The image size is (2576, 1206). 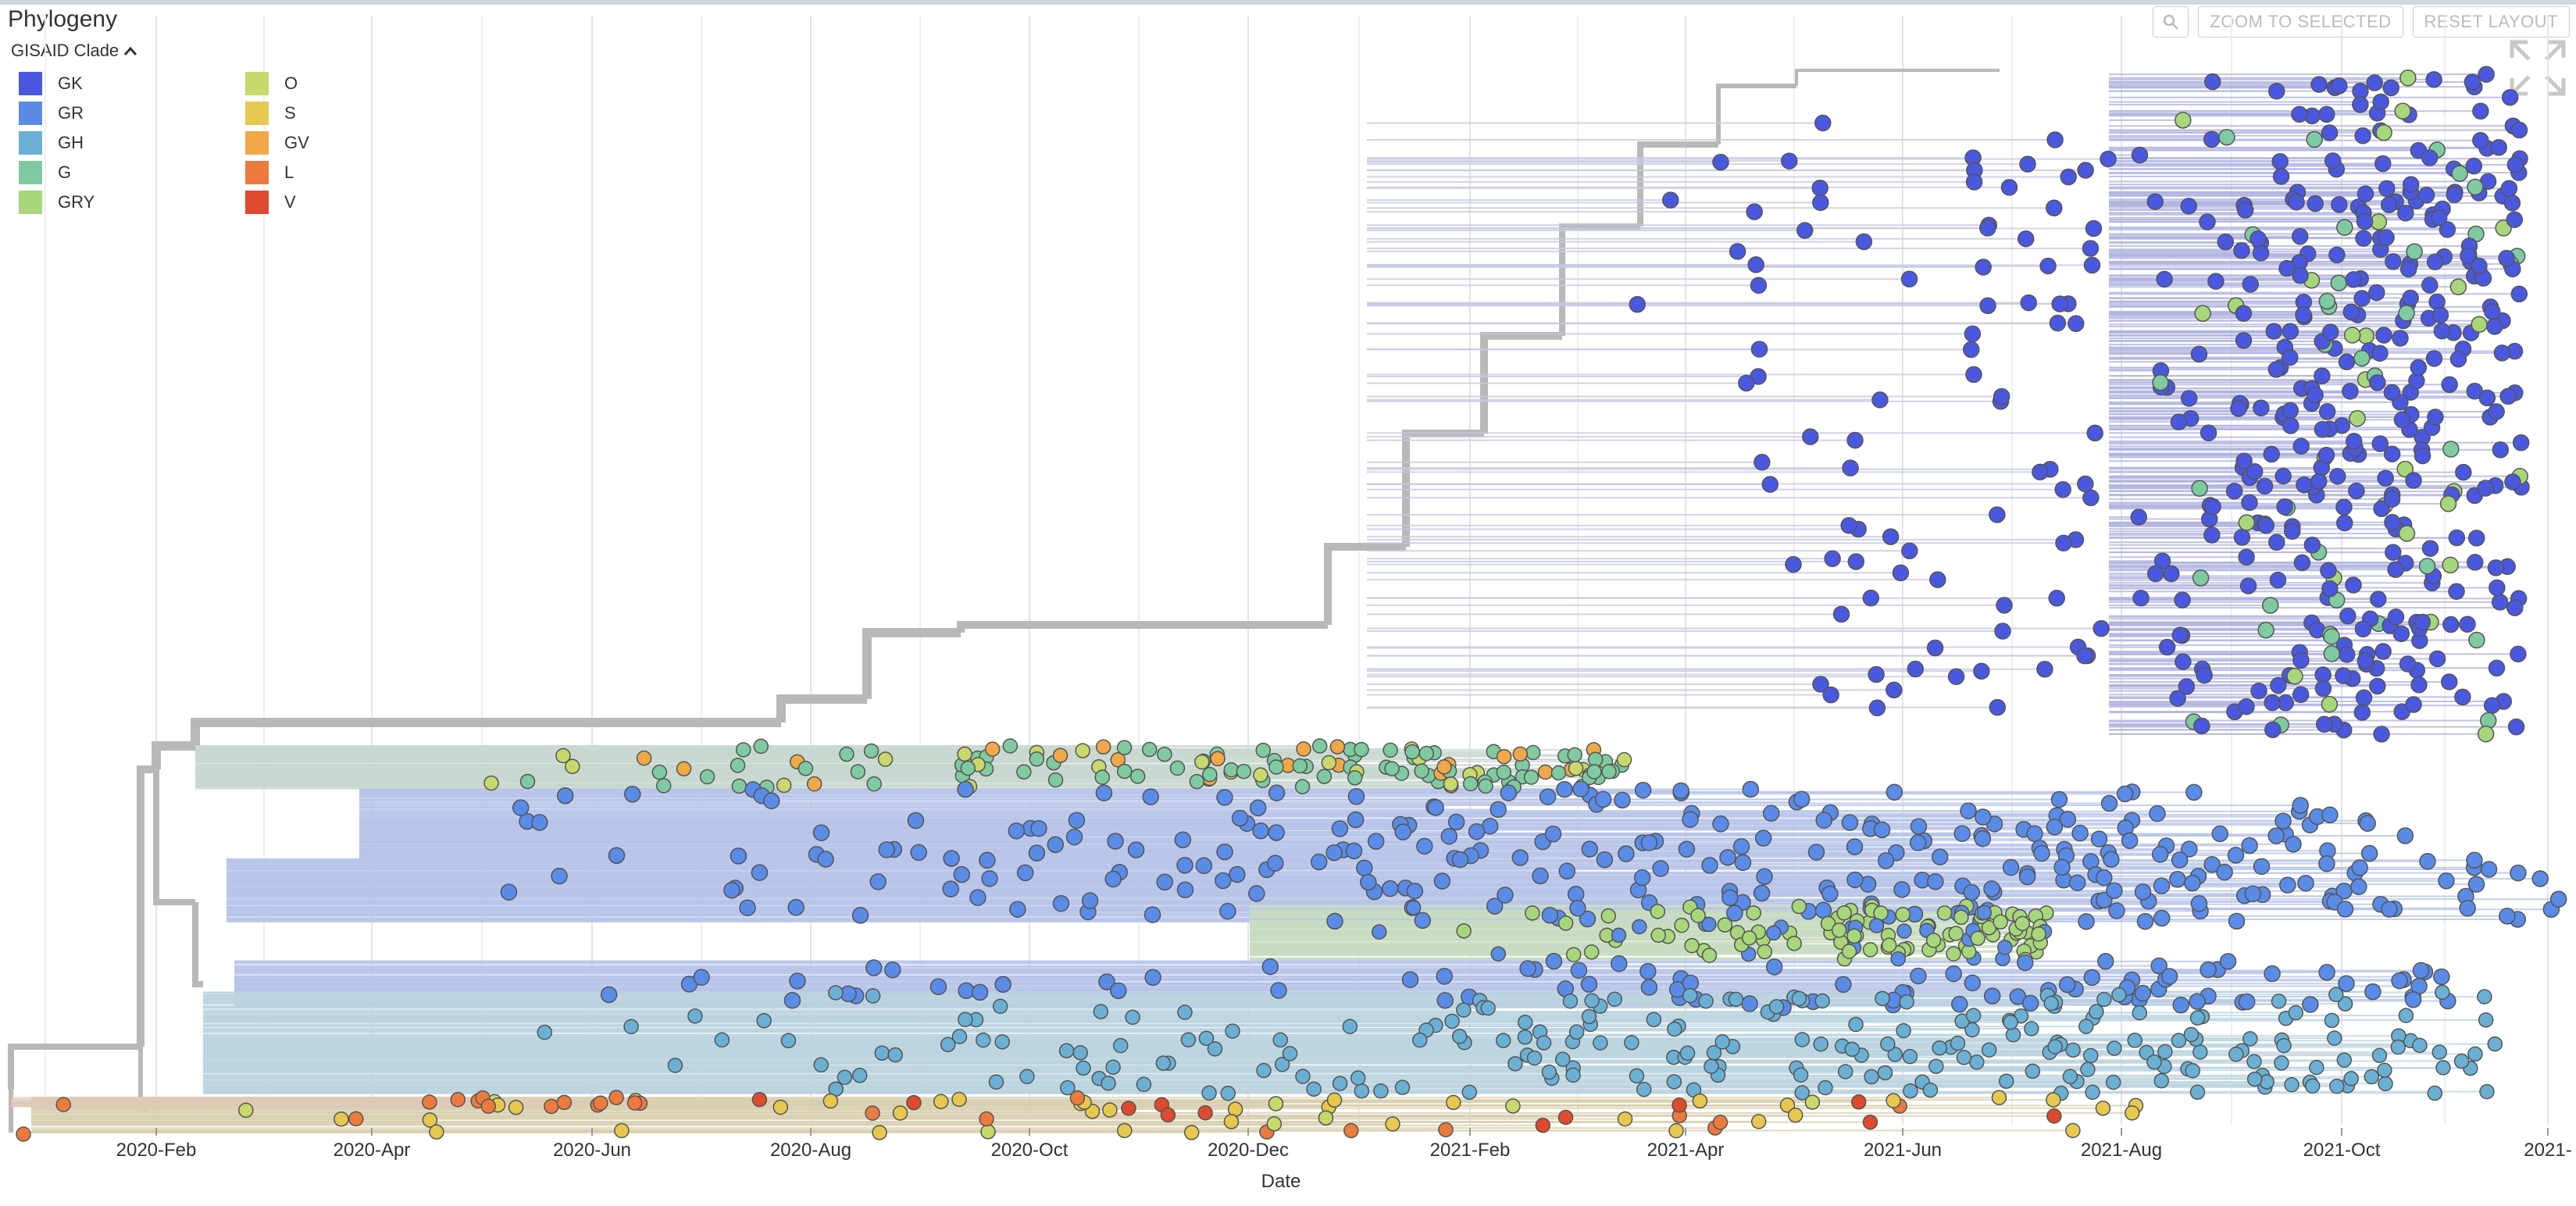 What do you see at coordinates (132, 143) in the screenshot?
I see `legend-item: GH` at bounding box center [132, 143].